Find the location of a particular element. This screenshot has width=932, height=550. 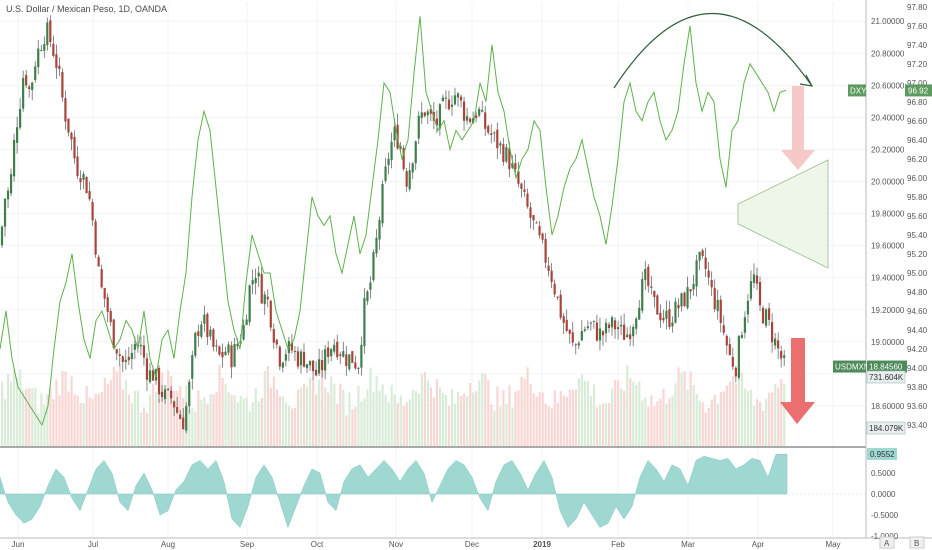

dxy-axis-label: 96.80 is located at coordinates (917, 102).